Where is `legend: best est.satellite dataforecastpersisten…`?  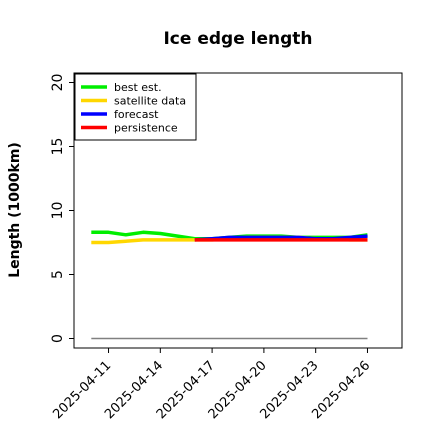
legend: best est.satellite dataforecastpersisten… is located at coordinates (135, 107).